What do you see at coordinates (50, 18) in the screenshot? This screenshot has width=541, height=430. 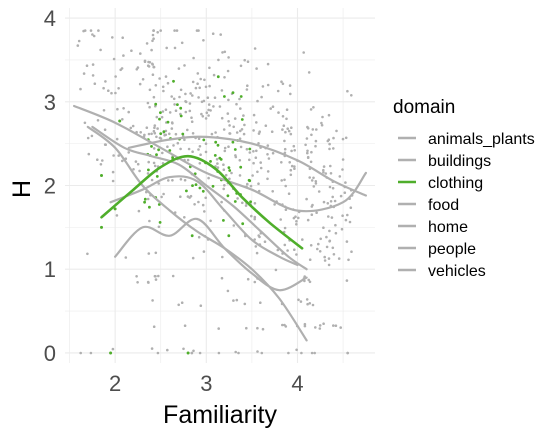 I see `y-tick-label: 4` at bounding box center [50, 18].